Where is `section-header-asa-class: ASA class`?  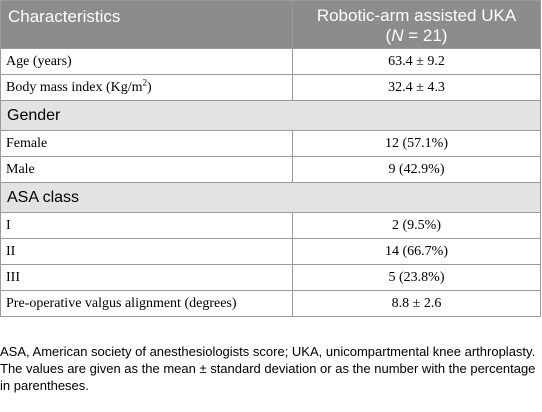
section-header-asa-class: ASA class is located at coordinates (270, 197).